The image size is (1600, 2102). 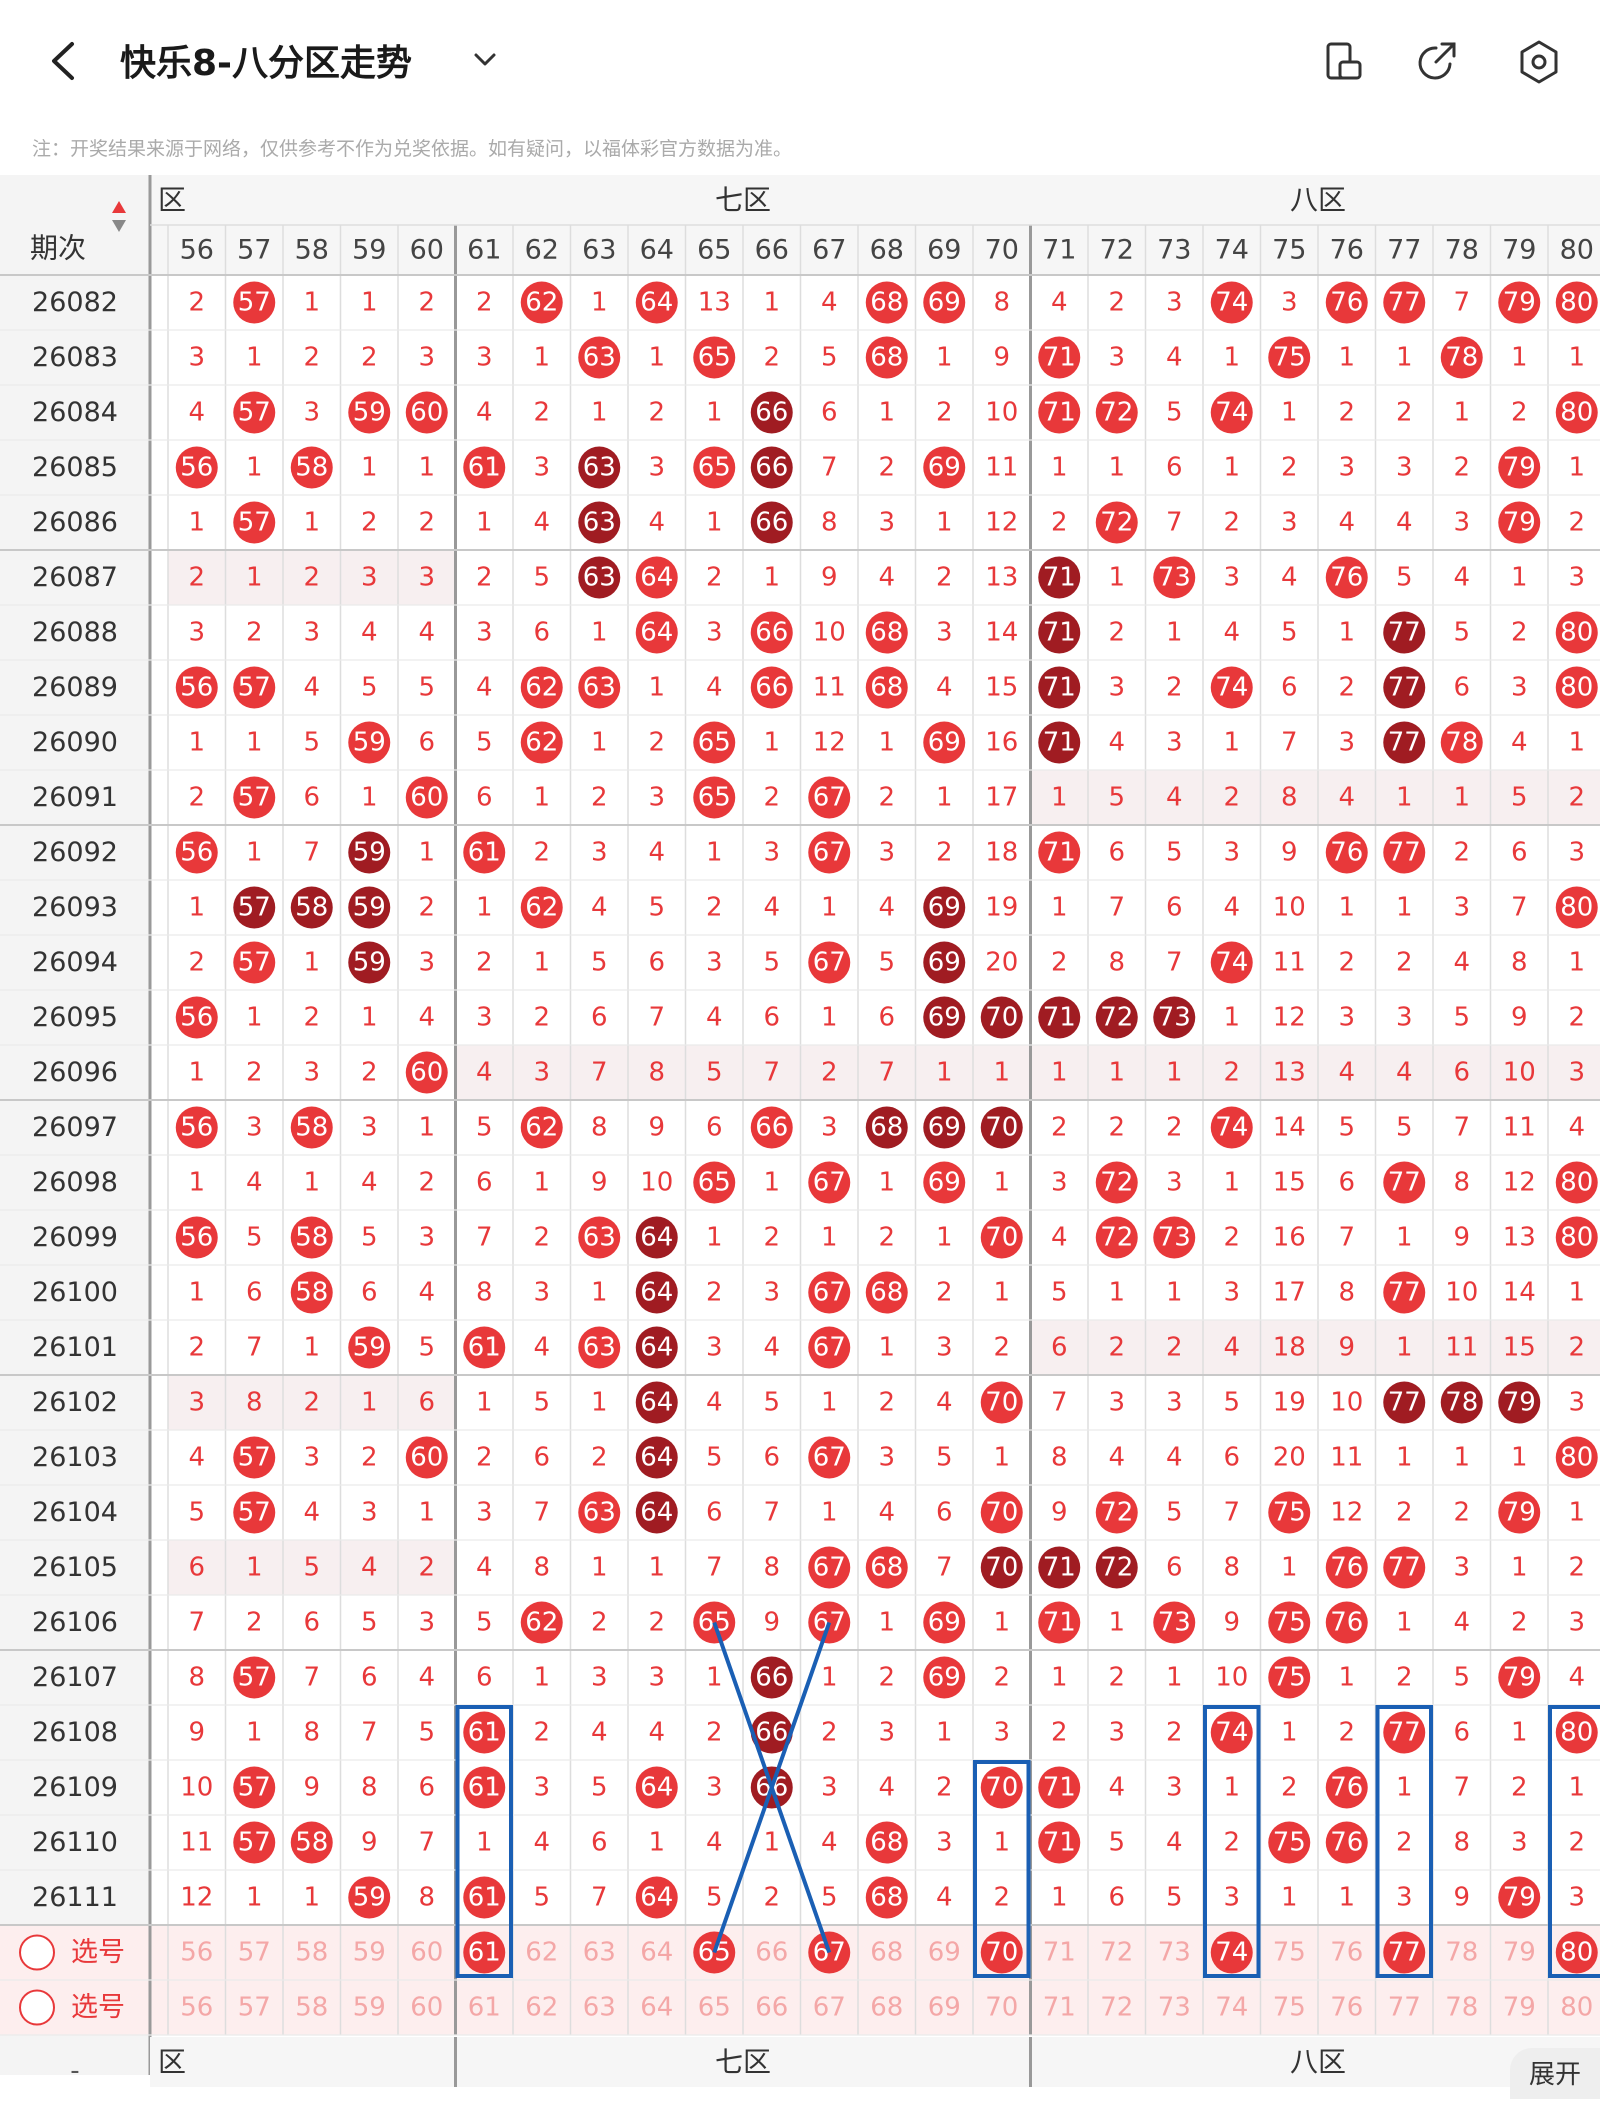 I want to click on select-number: 77, so click(x=1404, y=2008).